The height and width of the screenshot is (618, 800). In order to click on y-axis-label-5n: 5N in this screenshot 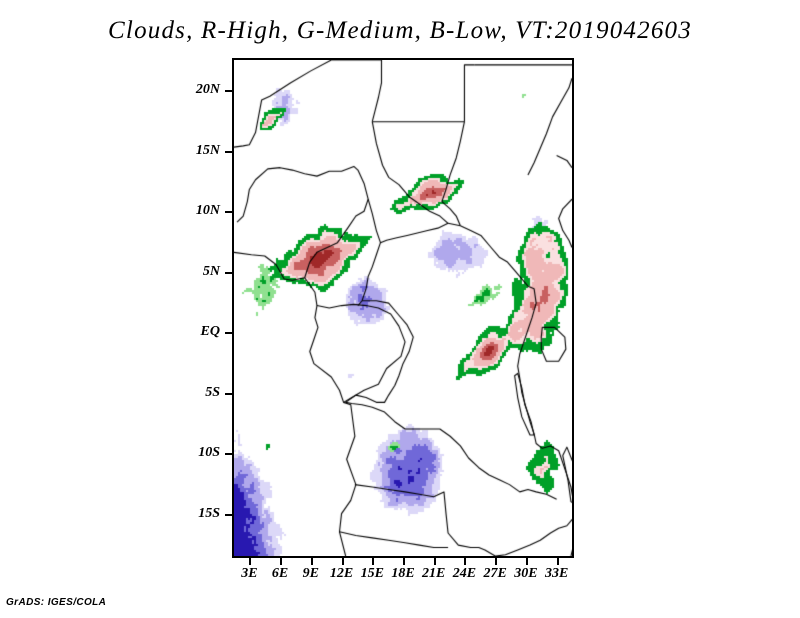, I will do `click(211, 271)`.